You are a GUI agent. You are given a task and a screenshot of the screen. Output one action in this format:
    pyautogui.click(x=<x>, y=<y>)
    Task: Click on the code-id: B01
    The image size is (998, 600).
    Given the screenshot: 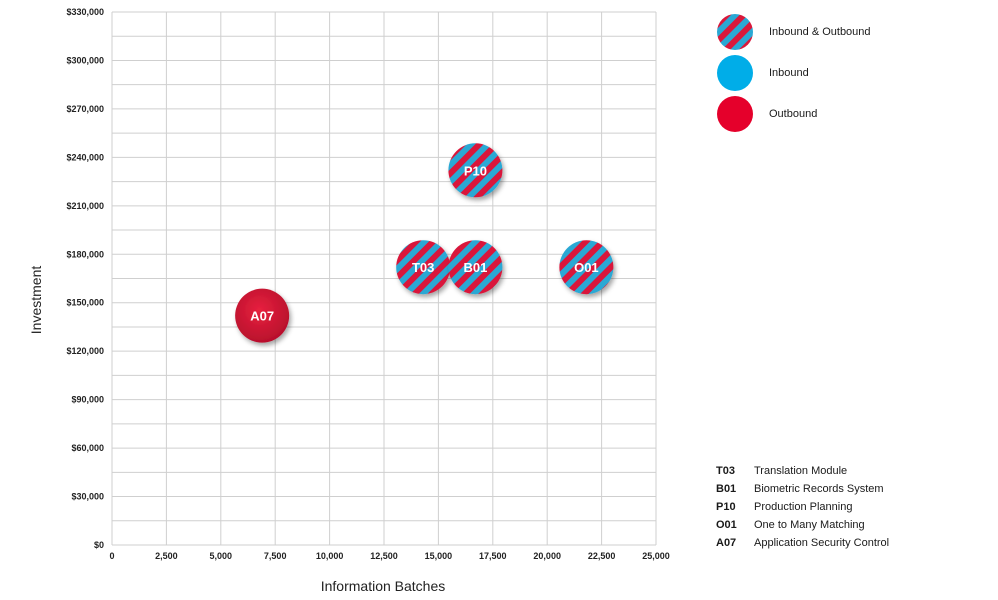 What is the action you would take?
    pyautogui.click(x=726, y=489)
    